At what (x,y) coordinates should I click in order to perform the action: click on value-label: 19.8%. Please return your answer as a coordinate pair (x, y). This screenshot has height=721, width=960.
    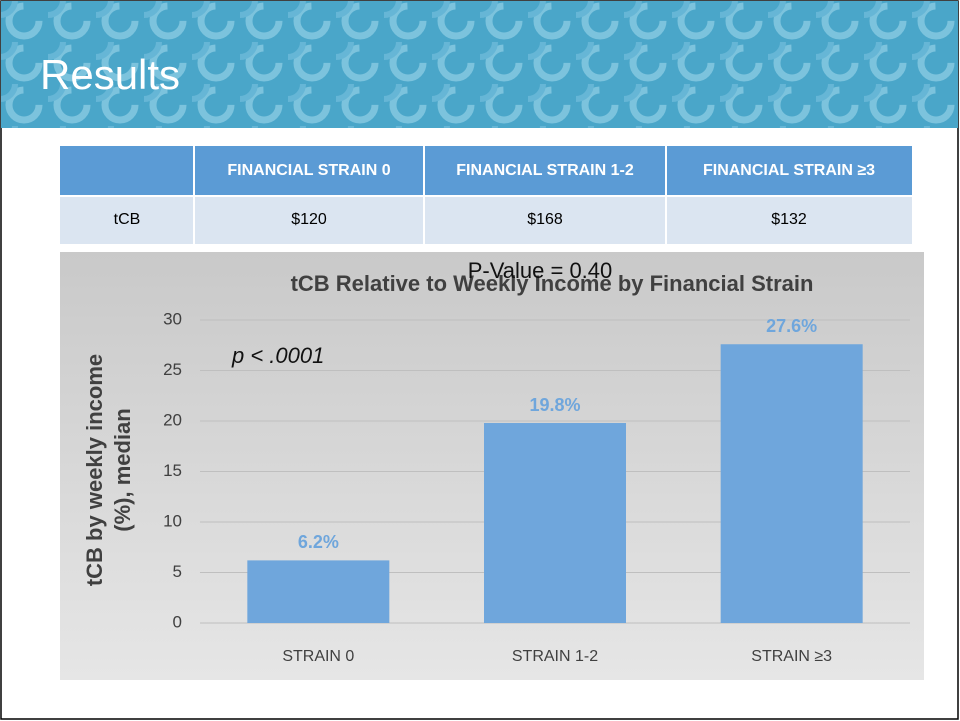
    Looking at the image, I should click on (554, 405).